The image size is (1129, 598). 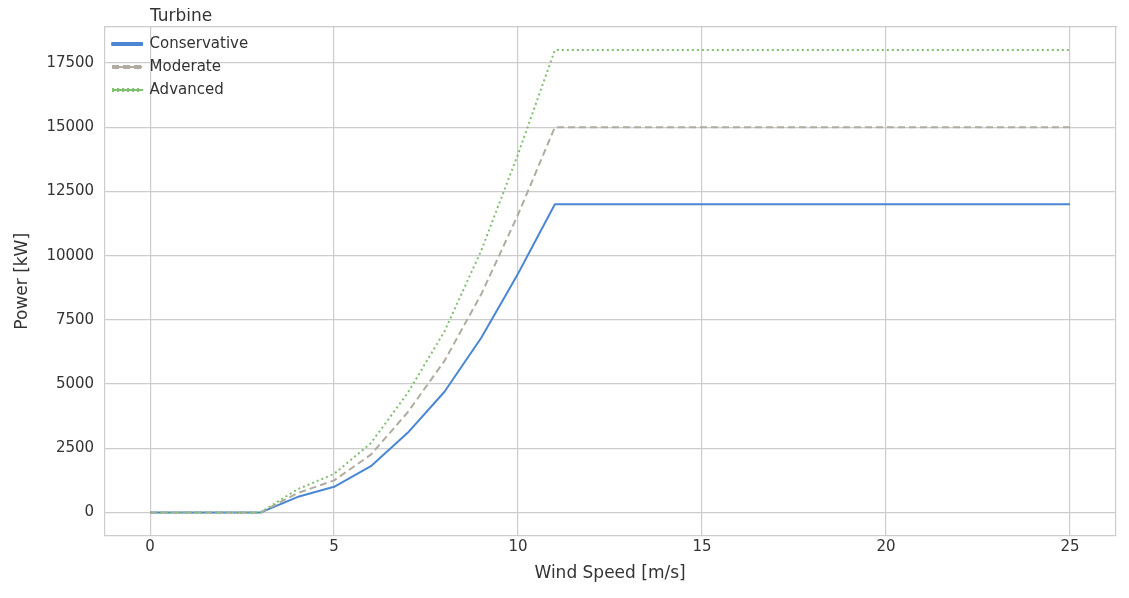 What do you see at coordinates (70, 61) in the screenshot?
I see `y-tick-label: 17500` at bounding box center [70, 61].